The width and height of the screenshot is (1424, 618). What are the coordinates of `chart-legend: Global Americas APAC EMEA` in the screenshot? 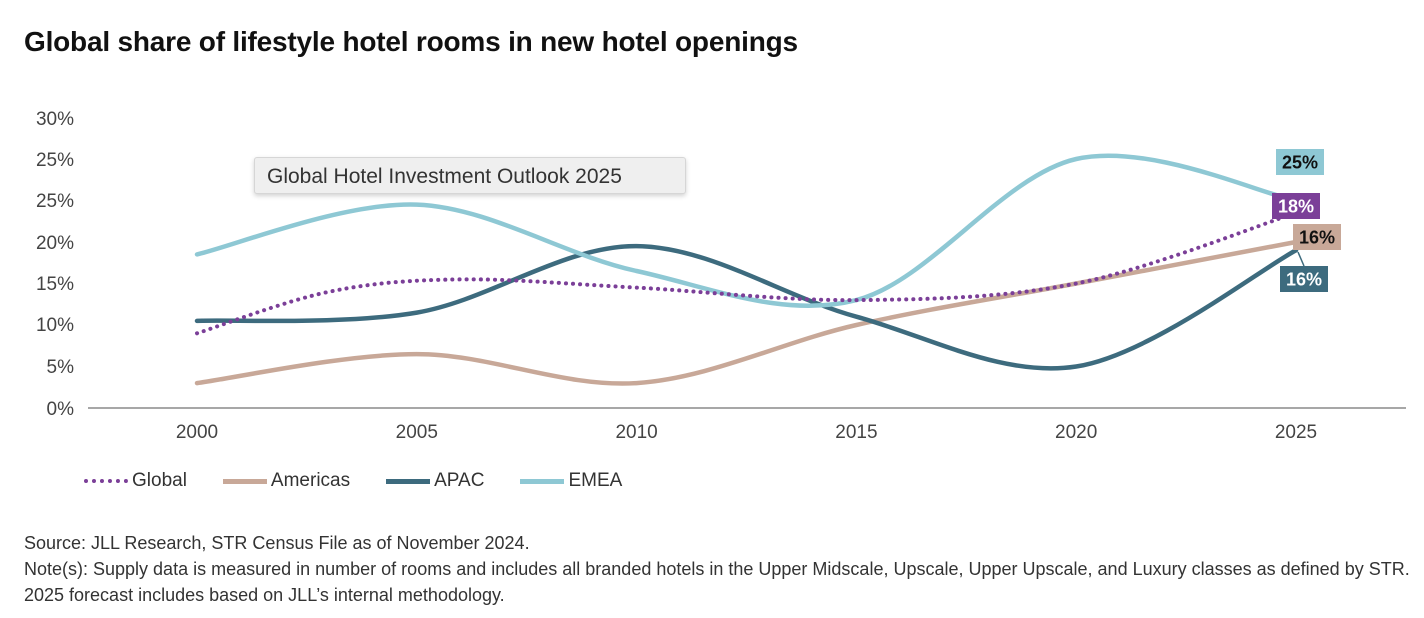 It's located at (371, 481).